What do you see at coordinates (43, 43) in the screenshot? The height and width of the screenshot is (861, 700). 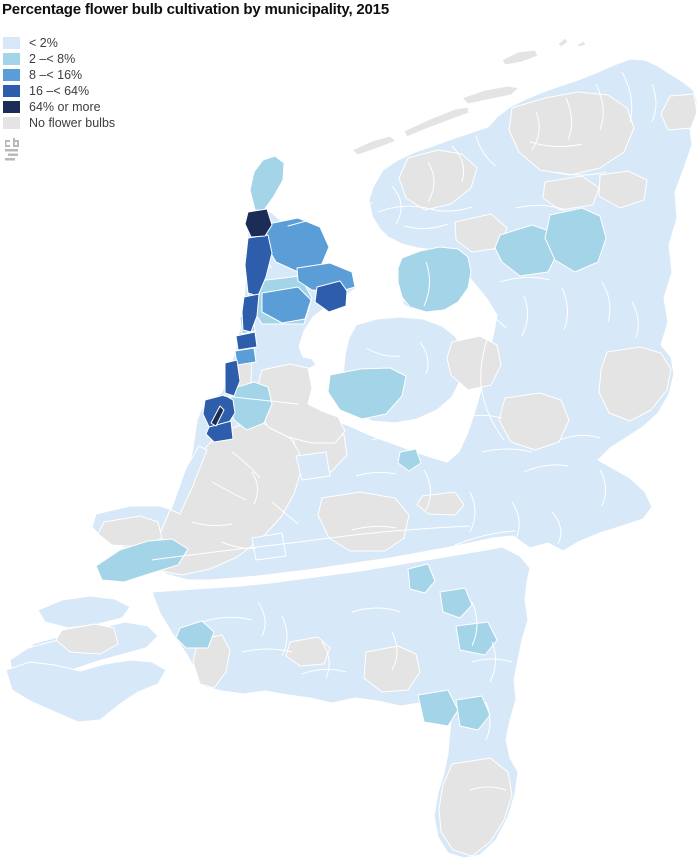 I see `legend-label: < 2%` at bounding box center [43, 43].